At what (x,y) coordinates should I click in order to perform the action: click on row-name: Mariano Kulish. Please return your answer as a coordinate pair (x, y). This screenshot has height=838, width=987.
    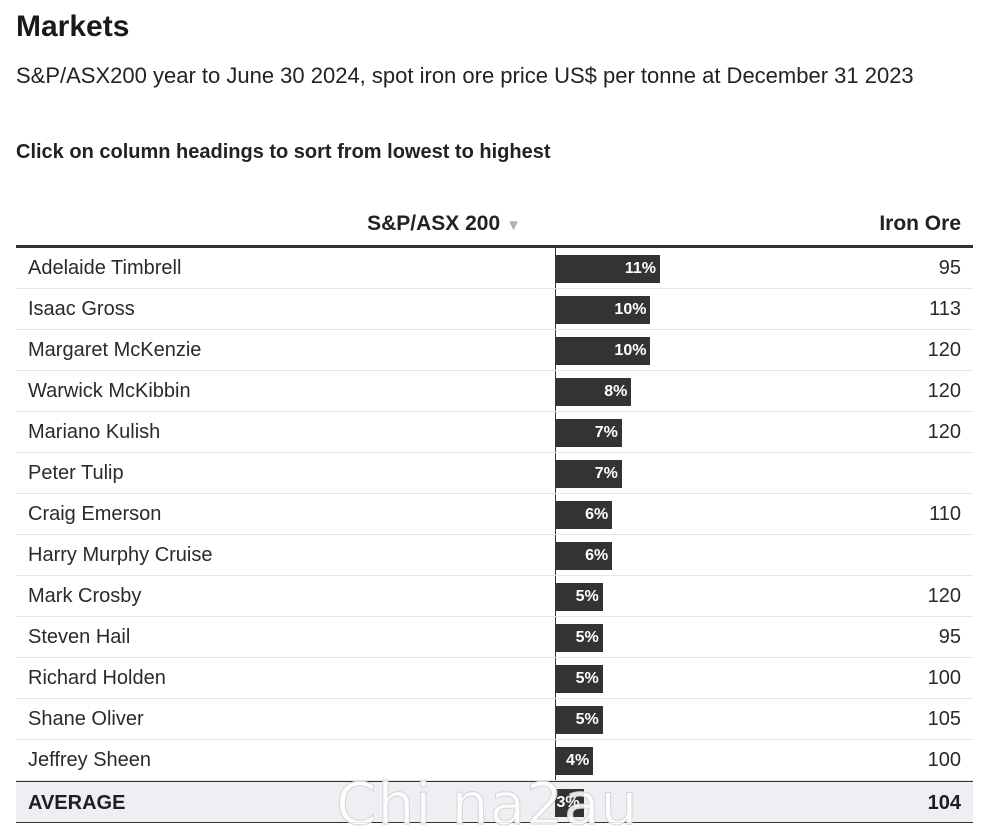
    Looking at the image, I should click on (94, 432).